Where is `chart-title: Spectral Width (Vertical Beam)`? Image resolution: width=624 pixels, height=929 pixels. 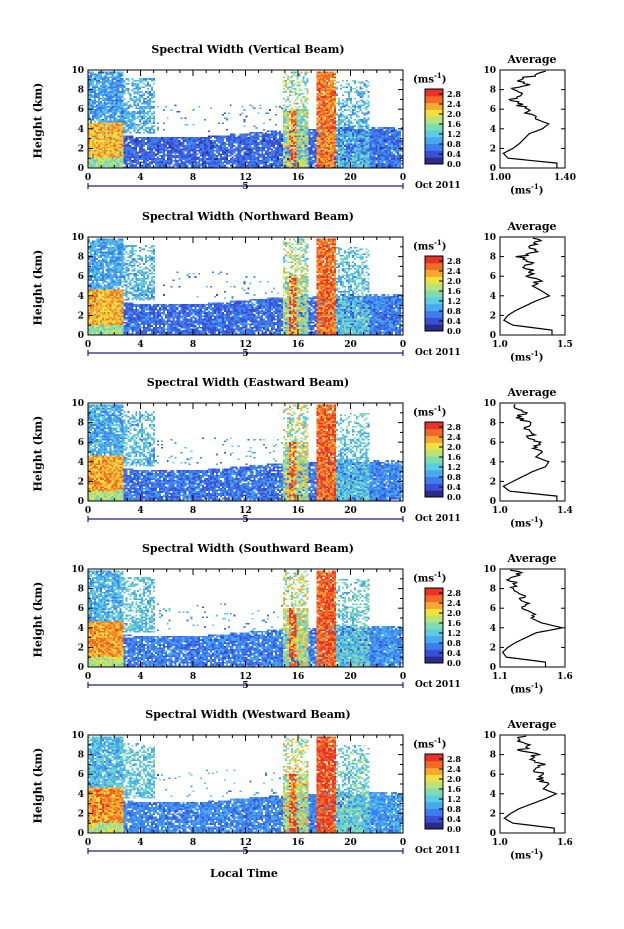
chart-title: Spectral Width (Vertical Beam) is located at coordinates (248, 49).